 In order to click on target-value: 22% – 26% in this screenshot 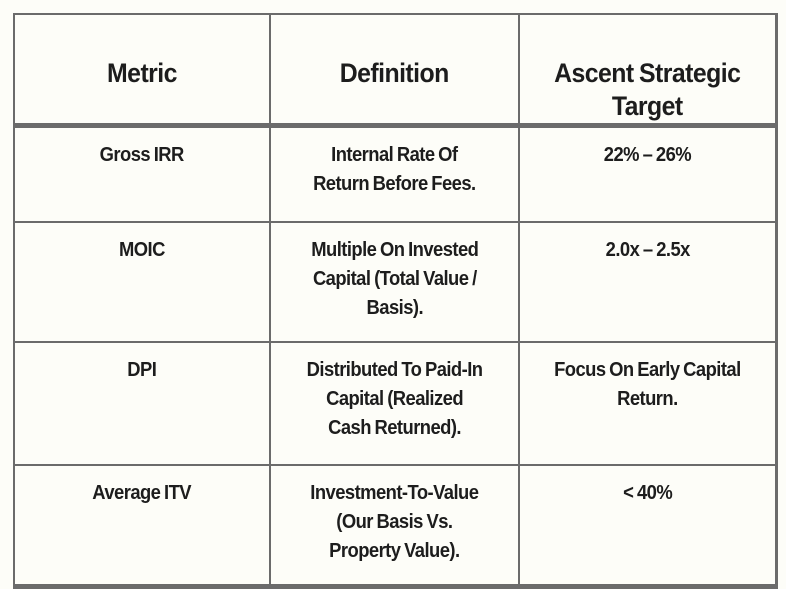, I will do `click(647, 155)`.